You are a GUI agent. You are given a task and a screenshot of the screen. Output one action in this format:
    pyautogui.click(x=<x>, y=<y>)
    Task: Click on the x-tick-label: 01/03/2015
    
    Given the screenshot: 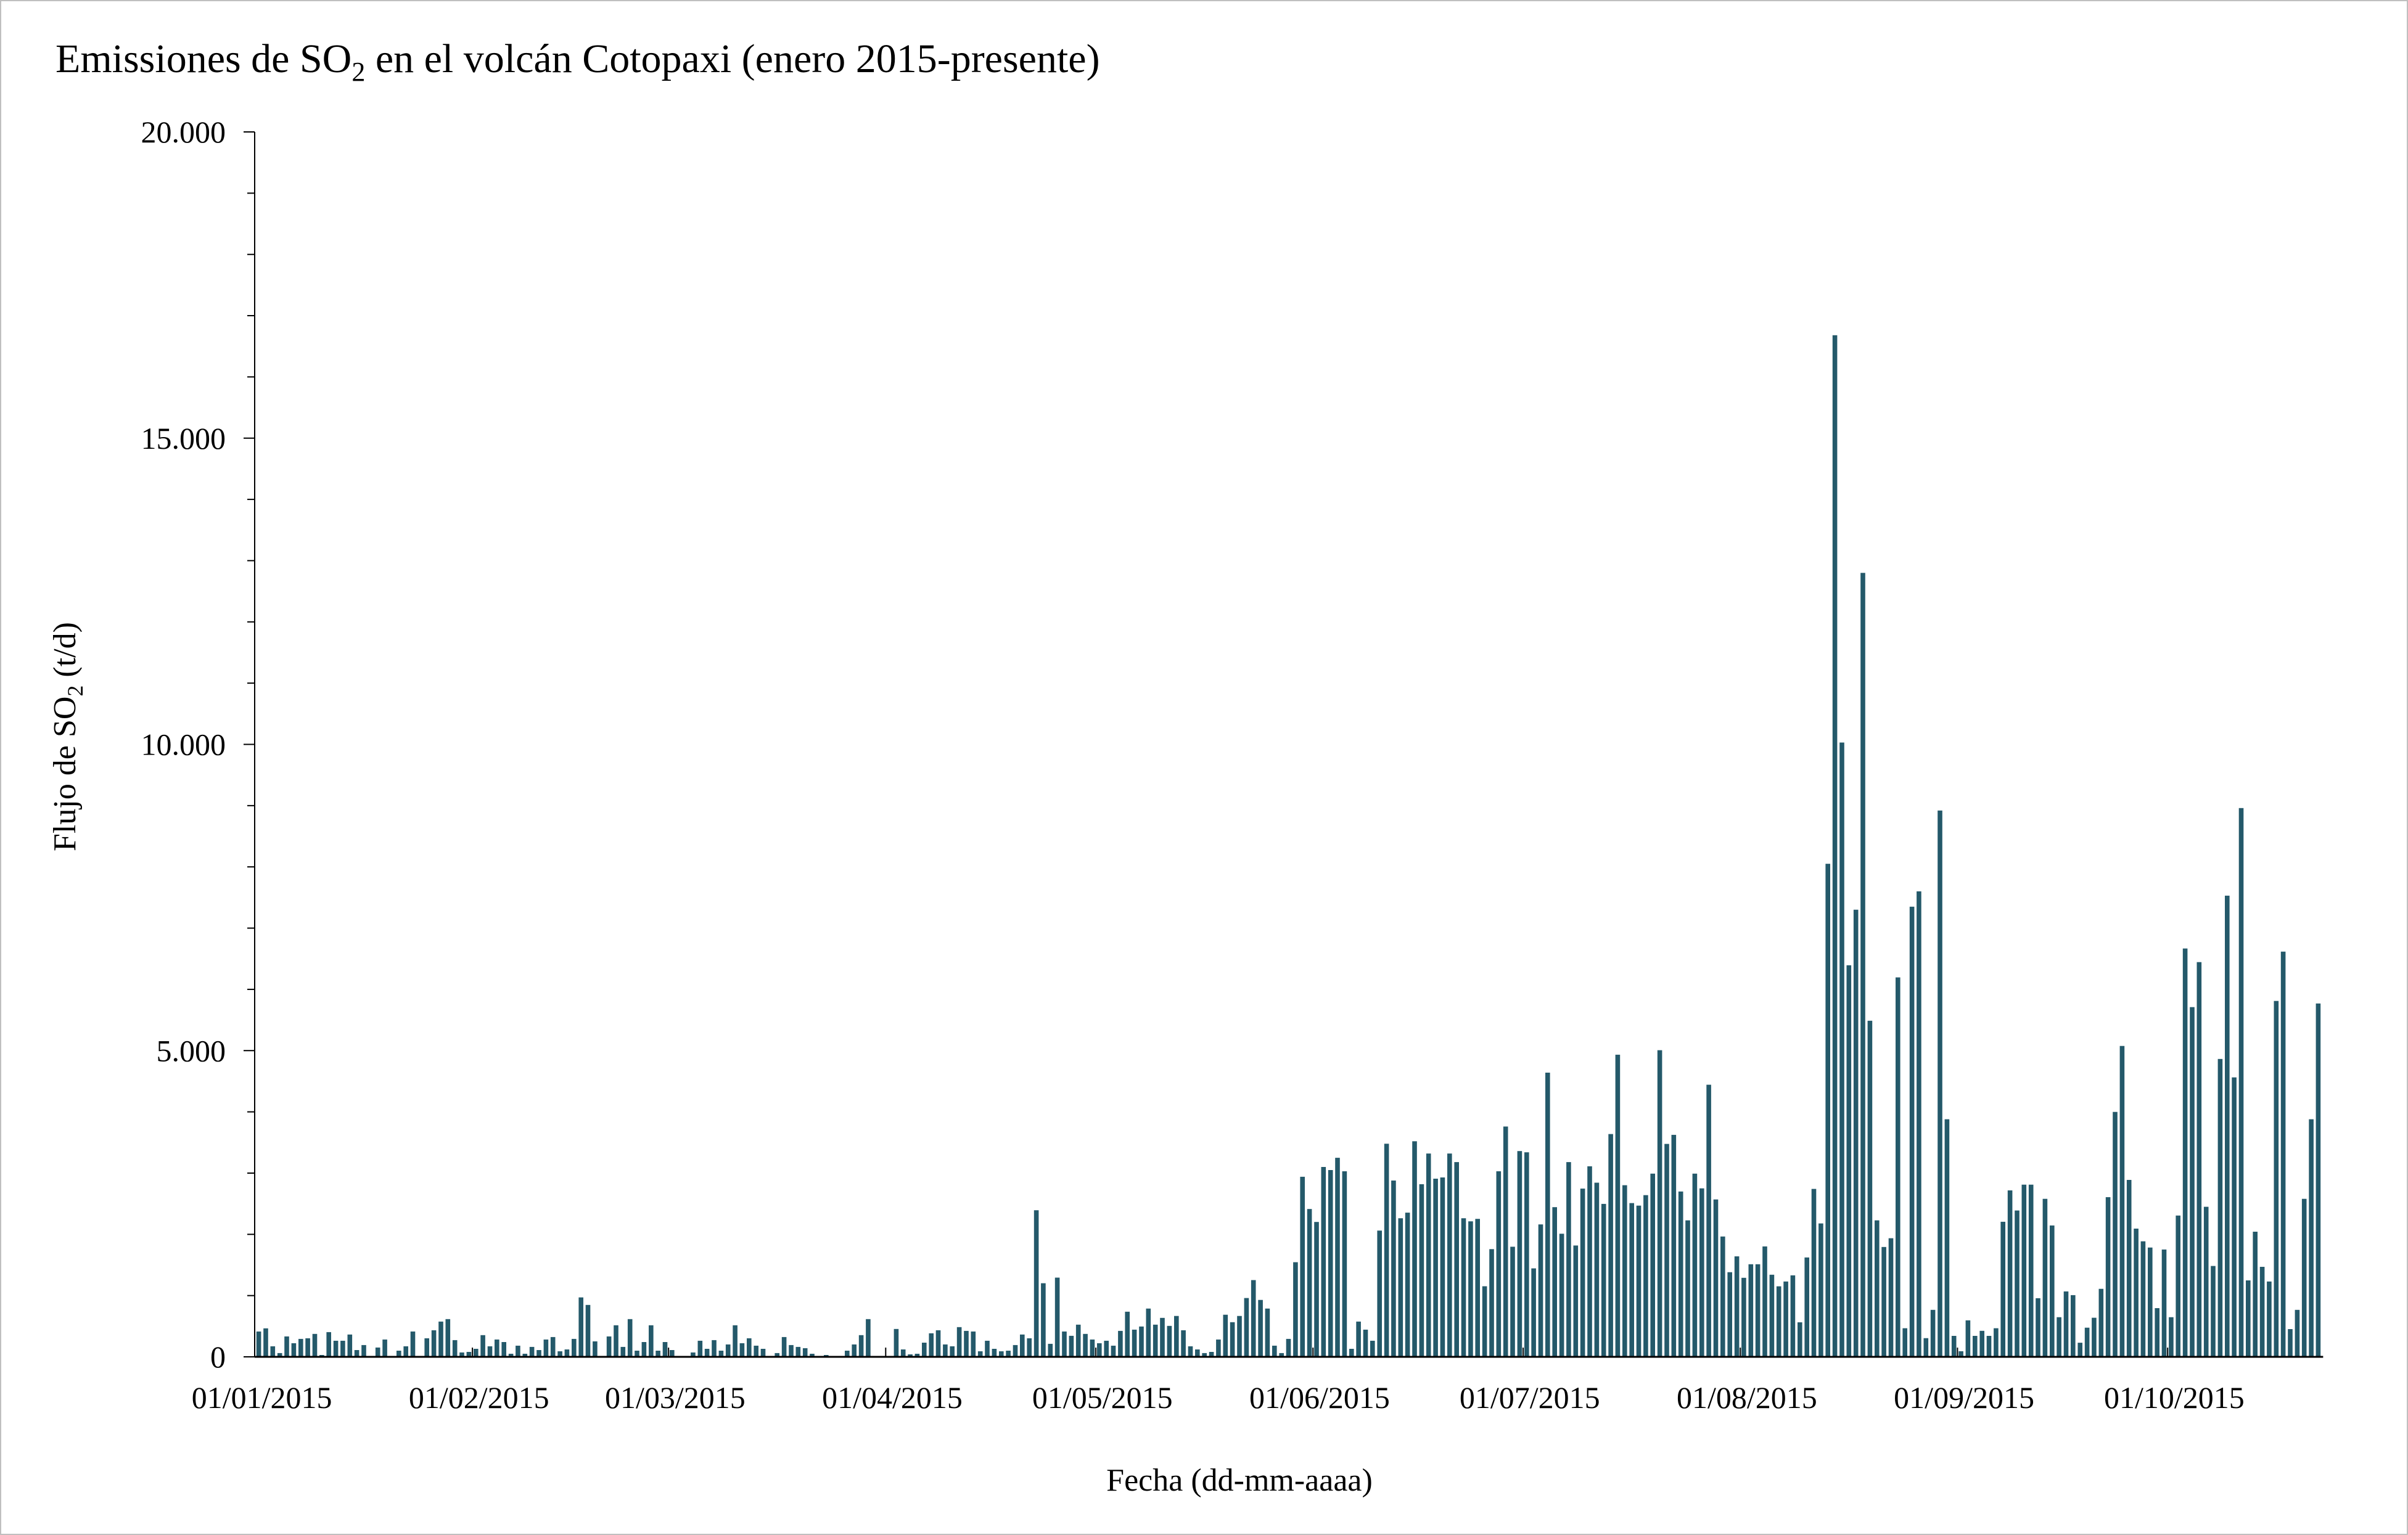 What is the action you would take?
    pyautogui.click(x=676, y=1397)
    